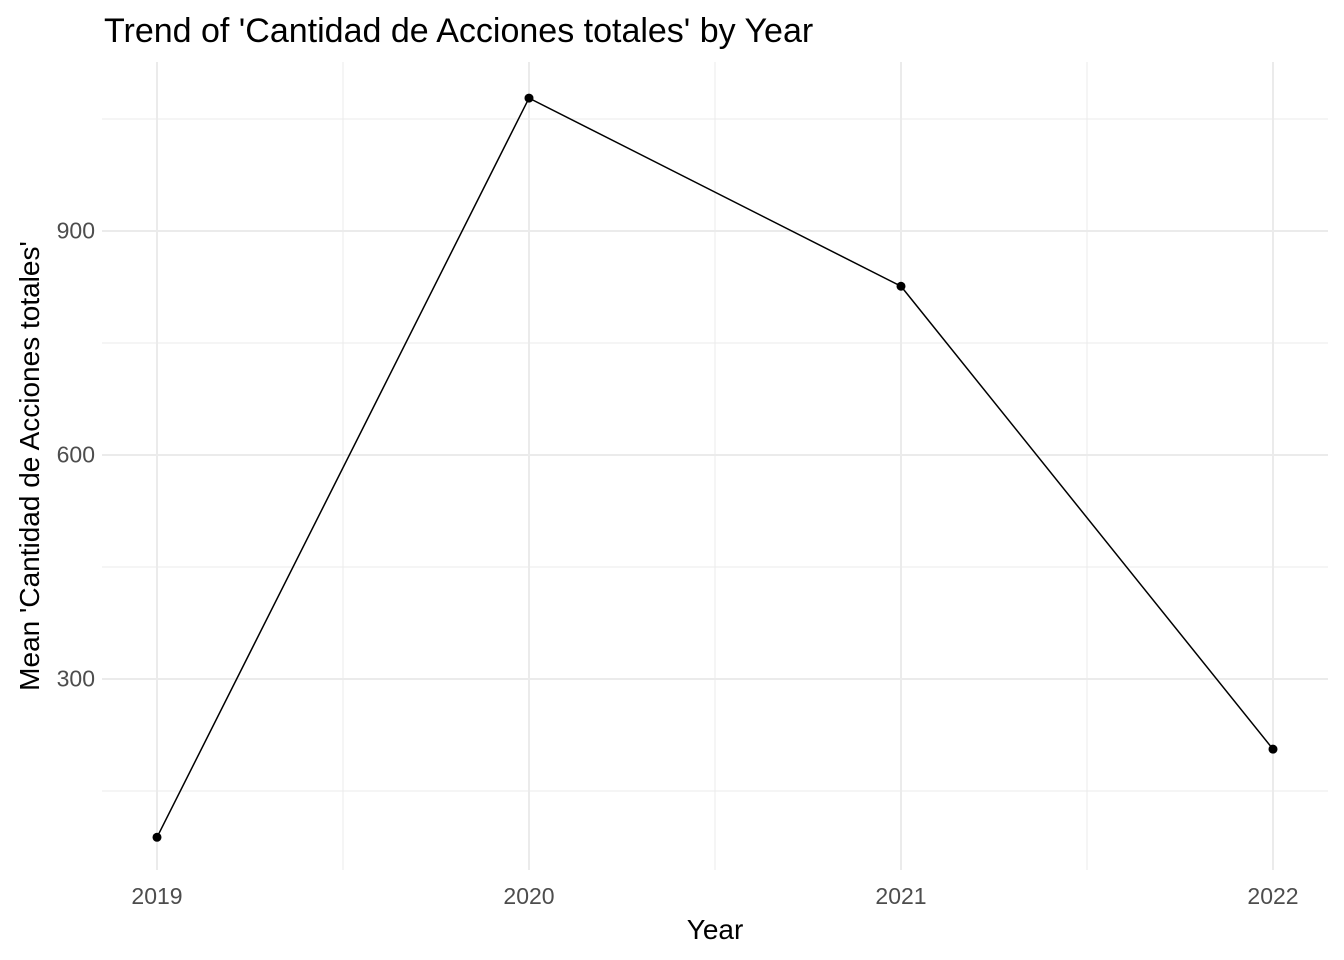 The width and height of the screenshot is (1344, 960). What do you see at coordinates (529, 896) in the screenshot?
I see `x-axis-tick-label: 2020` at bounding box center [529, 896].